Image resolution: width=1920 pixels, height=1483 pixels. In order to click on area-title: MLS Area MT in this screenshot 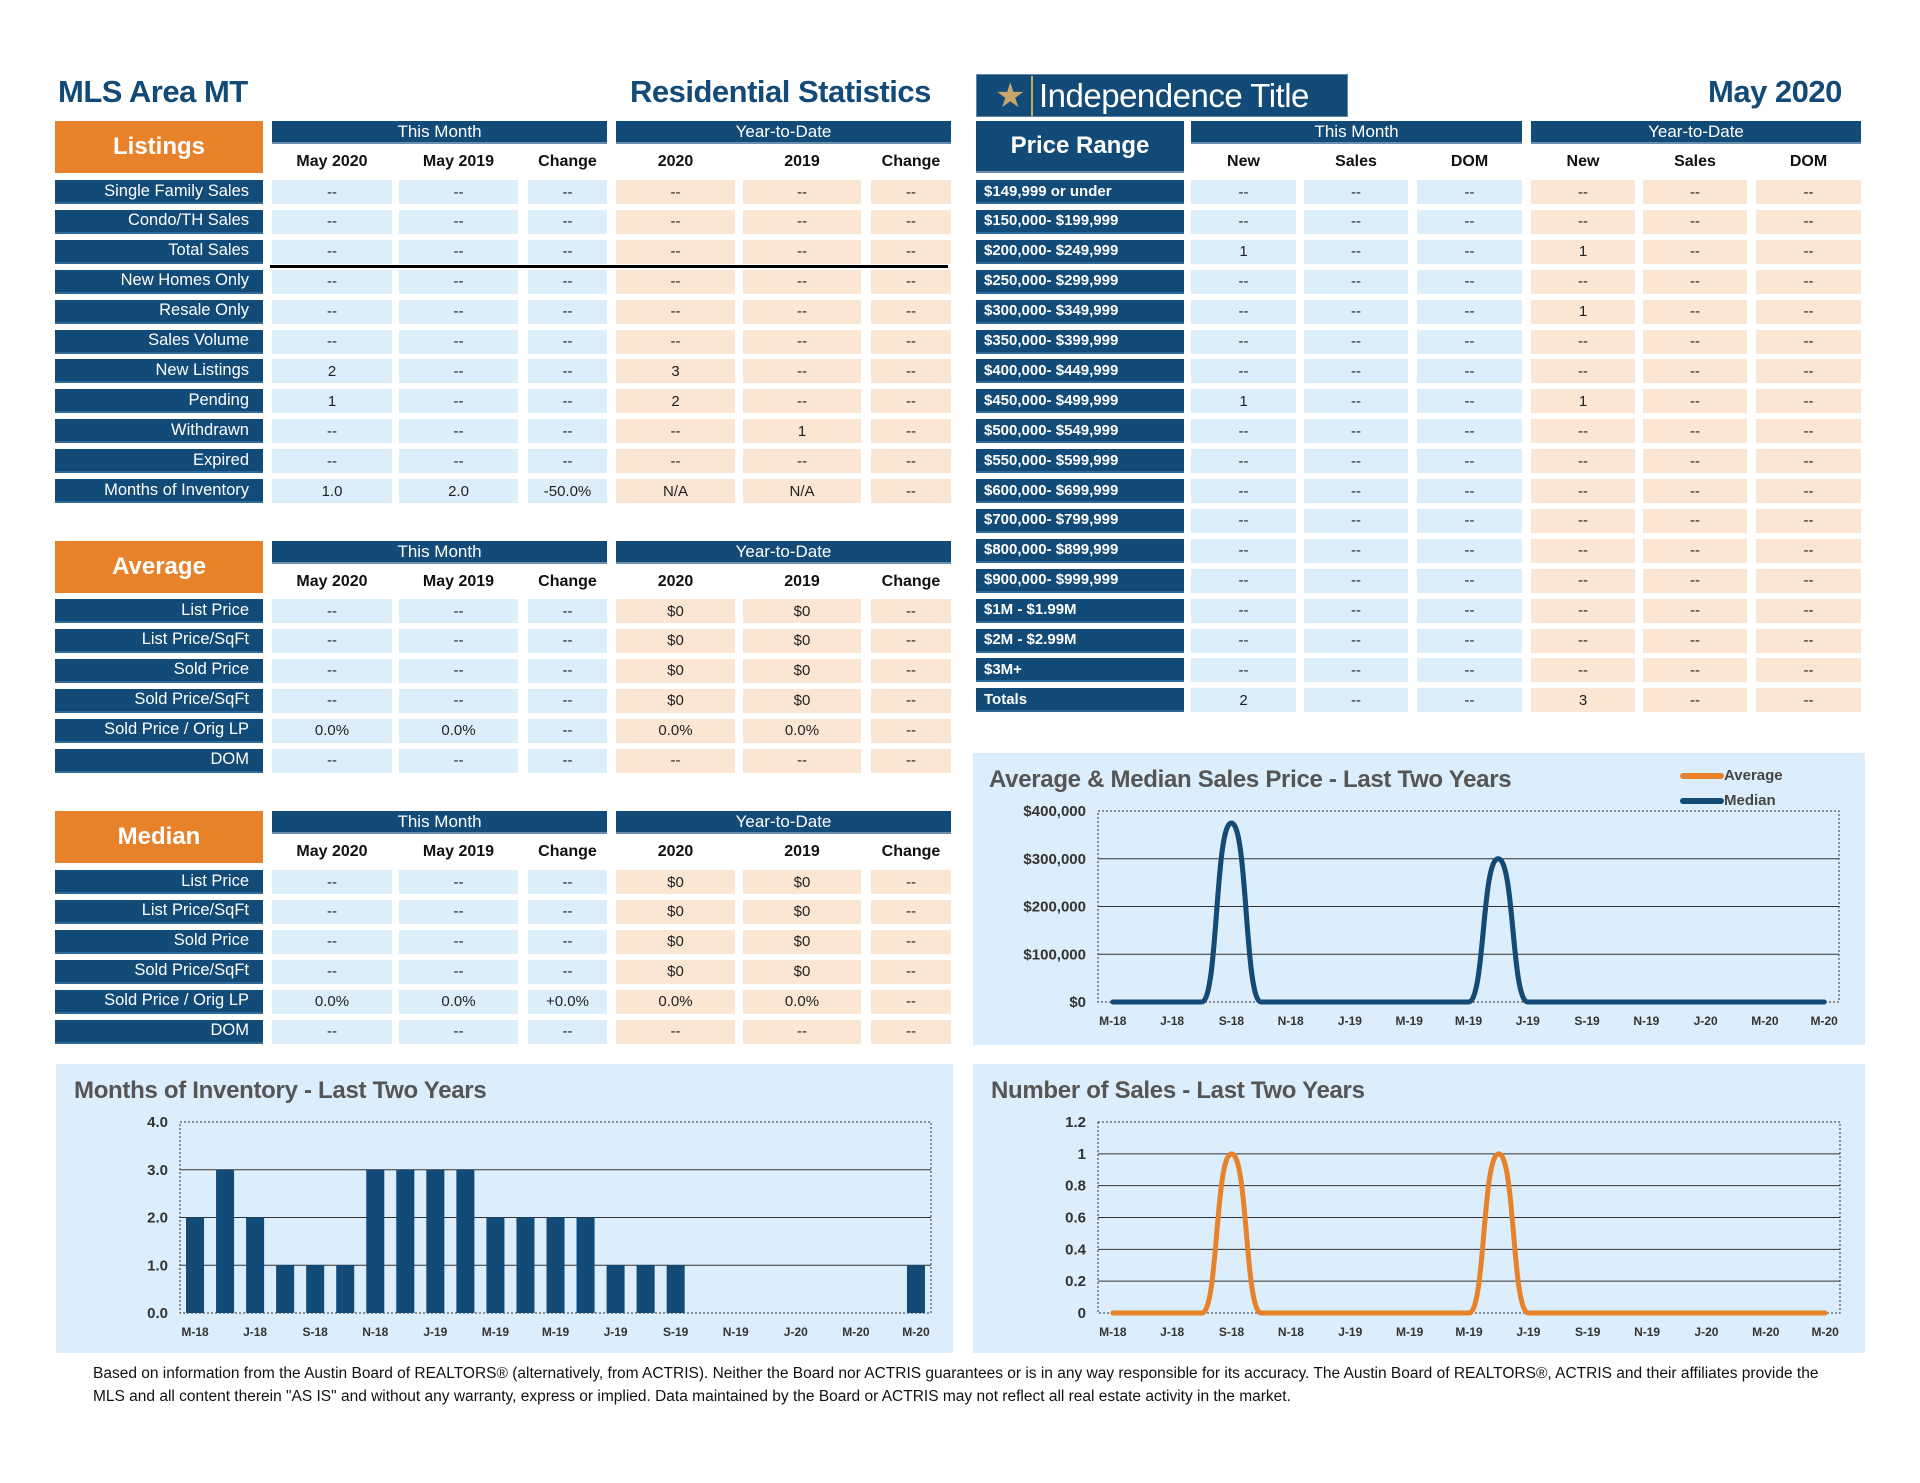, I will do `click(153, 91)`.